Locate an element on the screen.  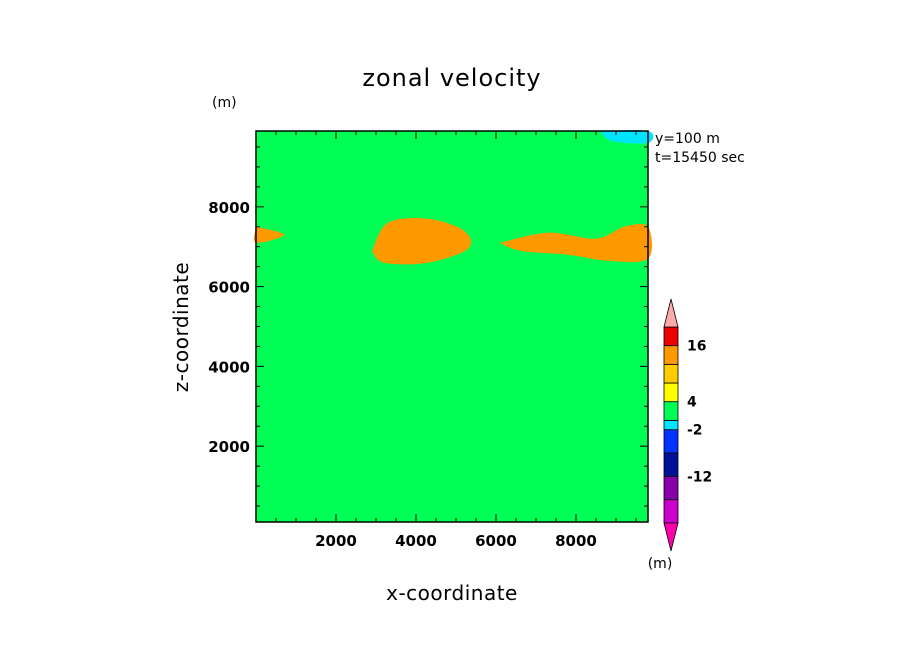
y-axis-label: z-coordinate is located at coordinates (181, 327).